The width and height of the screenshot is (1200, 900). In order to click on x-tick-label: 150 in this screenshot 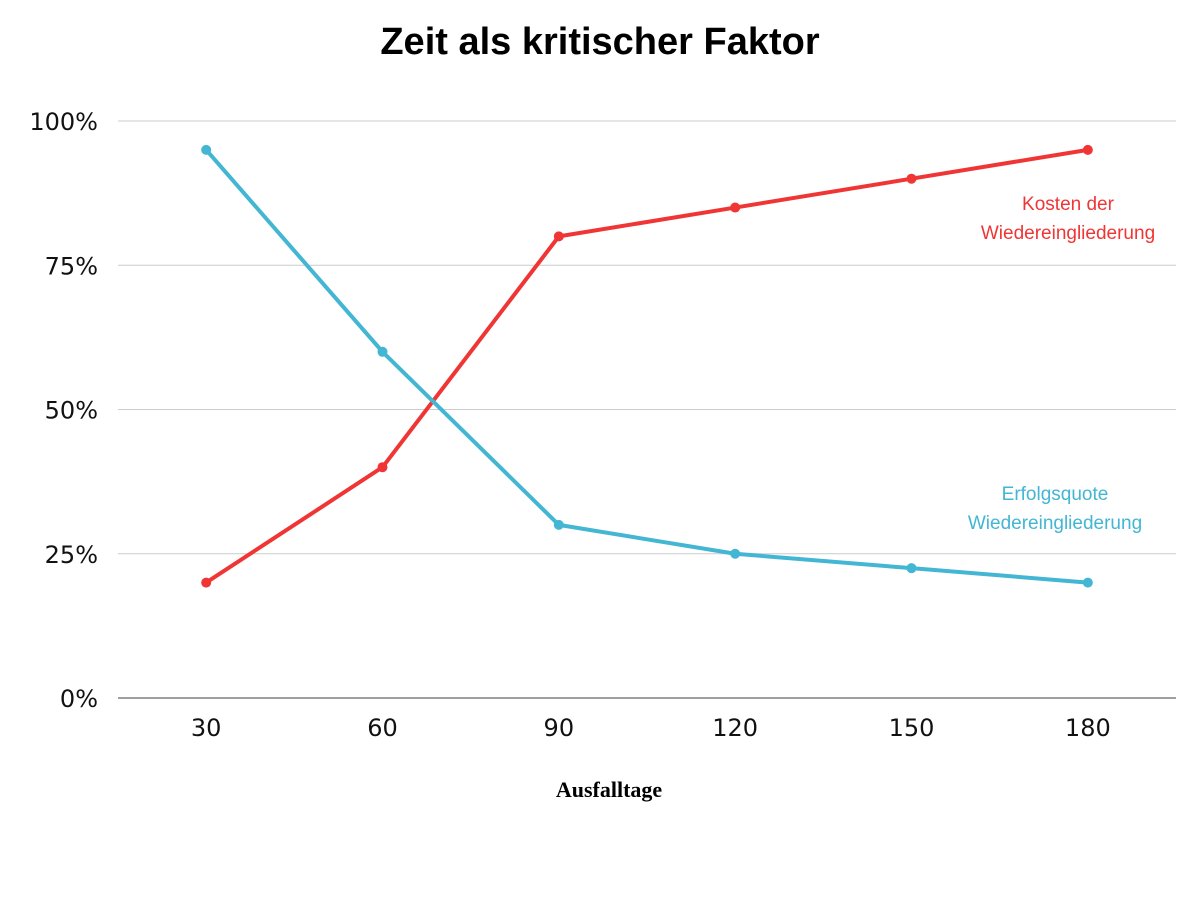, I will do `click(912, 728)`.